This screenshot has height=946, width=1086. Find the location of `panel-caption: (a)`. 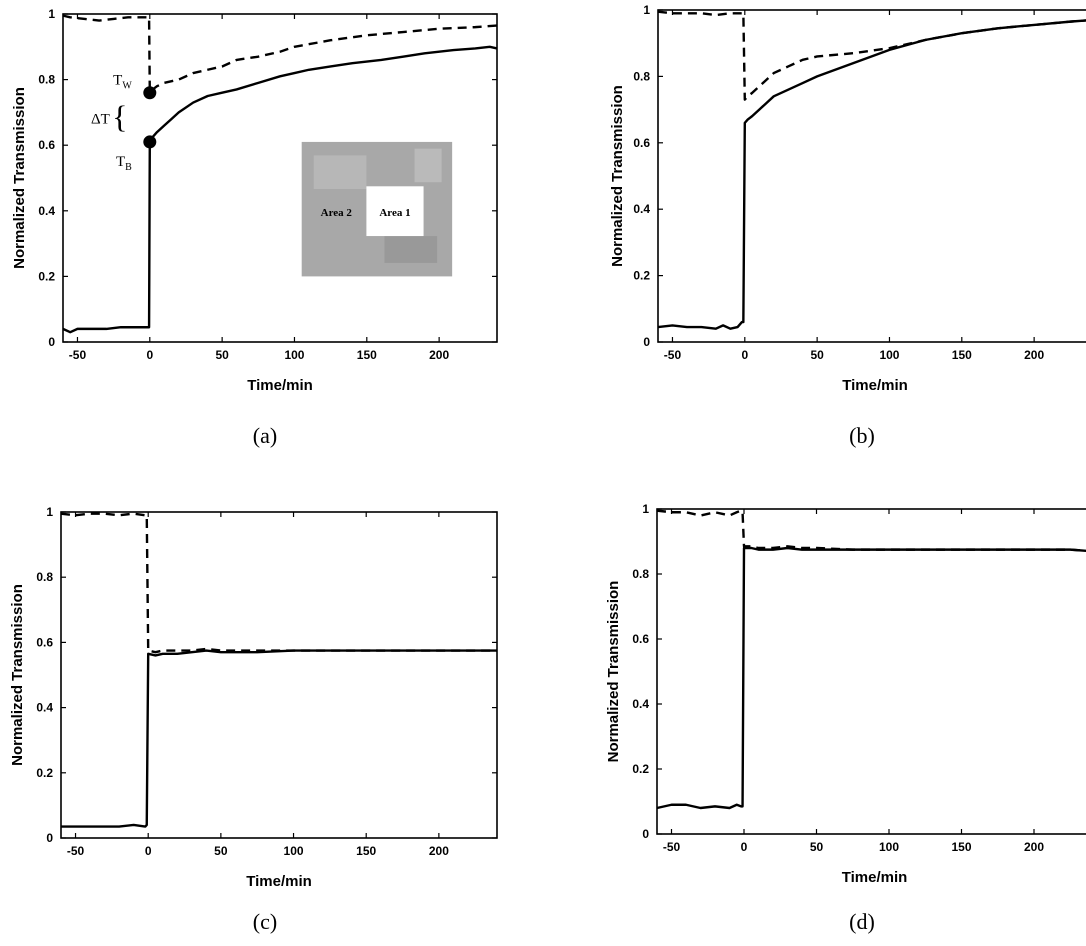

panel-caption: (a) is located at coordinates (265, 435).